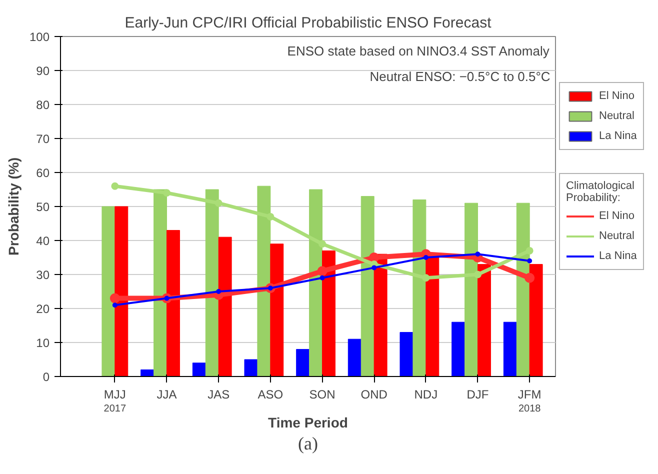 The width and height of the screenshot is (658, 474). What do you see at coordinates (166, 395) in the screenshot?
I see `x-tick-label: JJA` at bounding box center [166, 395].